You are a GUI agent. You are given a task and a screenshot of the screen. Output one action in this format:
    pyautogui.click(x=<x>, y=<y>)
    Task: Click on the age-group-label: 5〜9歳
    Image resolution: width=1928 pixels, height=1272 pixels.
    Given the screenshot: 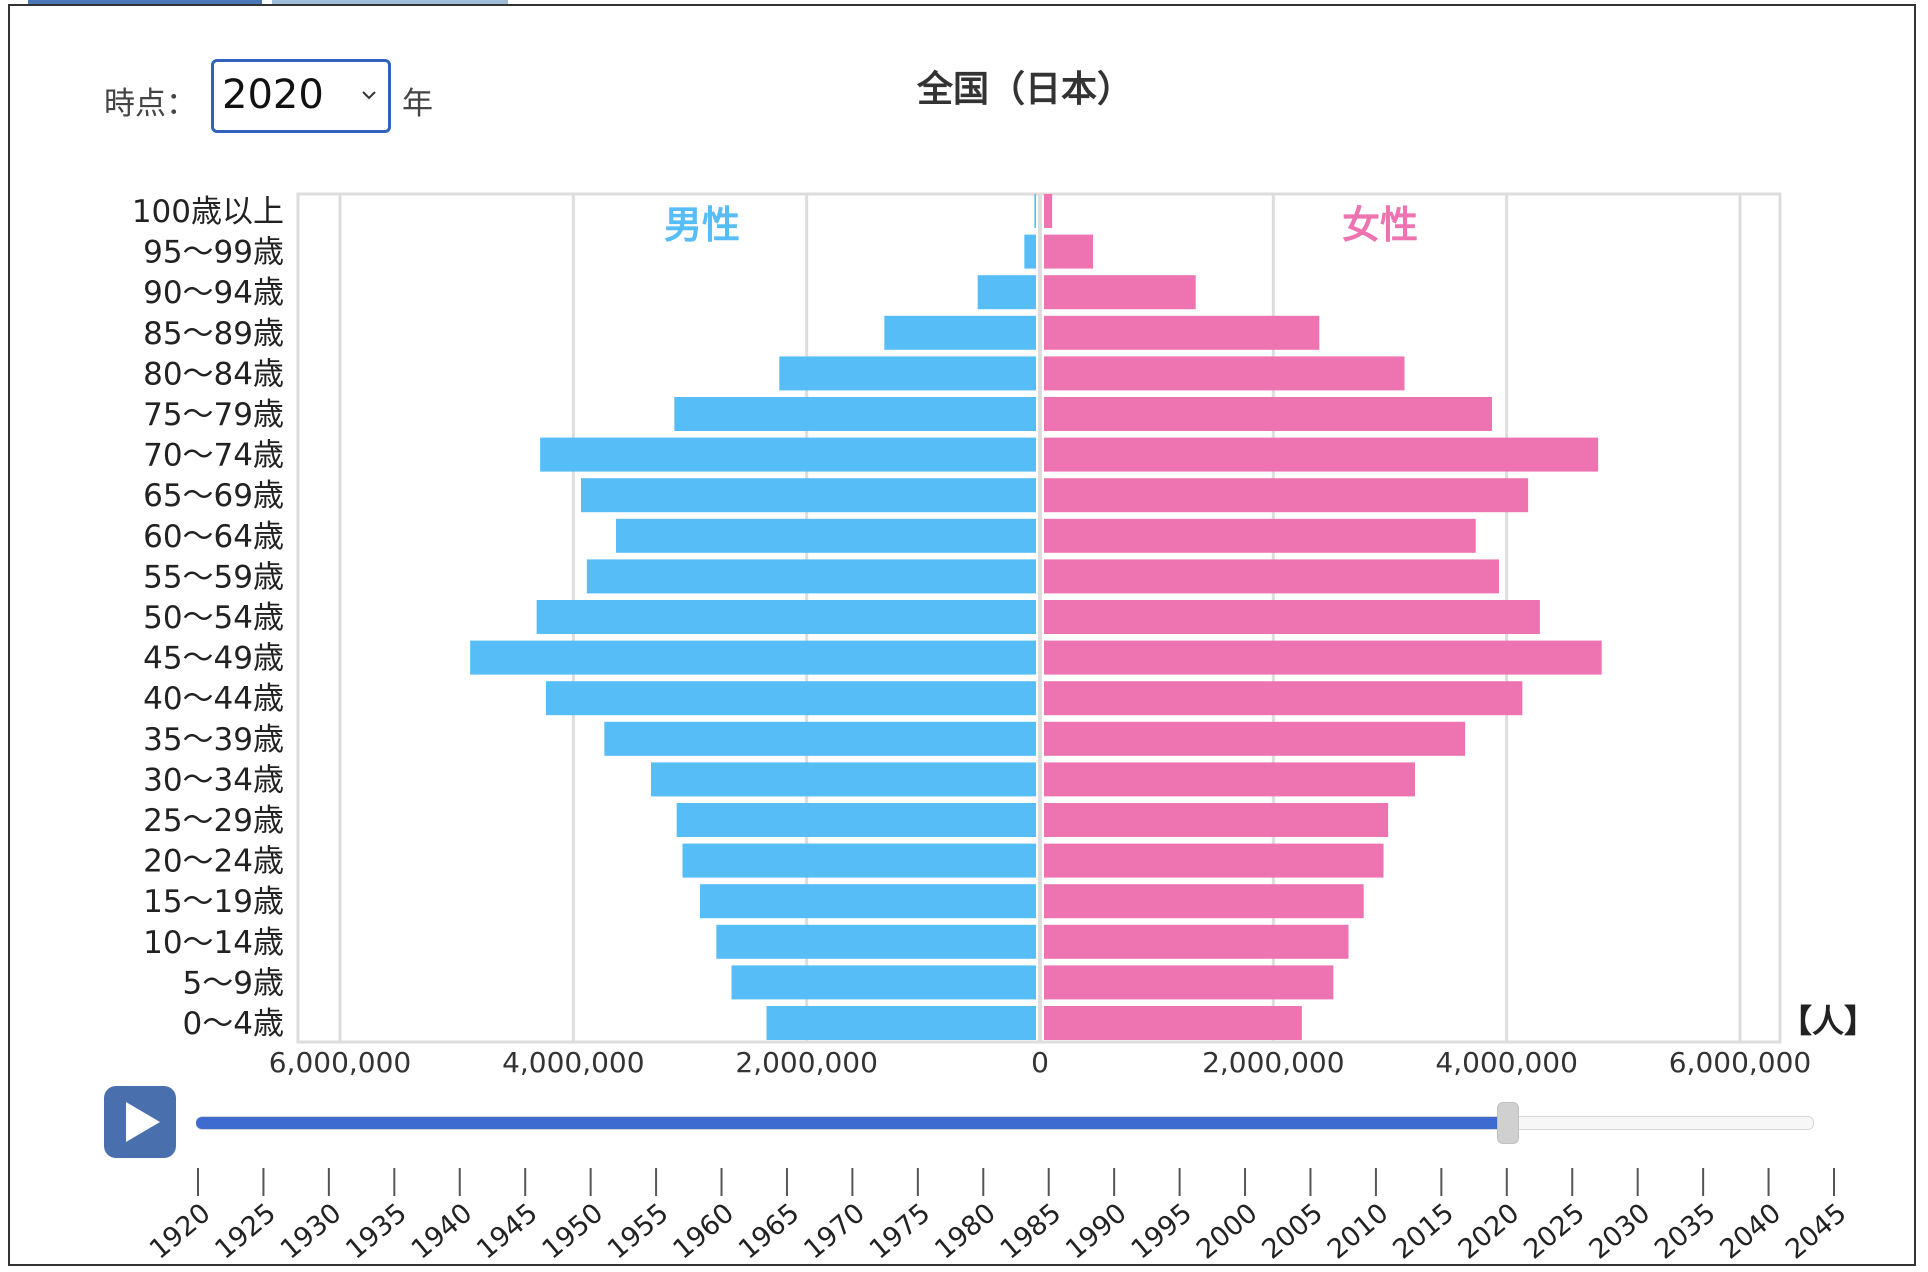 What is the action you would take?
    pyautogui.click(x=233, y=983)
    